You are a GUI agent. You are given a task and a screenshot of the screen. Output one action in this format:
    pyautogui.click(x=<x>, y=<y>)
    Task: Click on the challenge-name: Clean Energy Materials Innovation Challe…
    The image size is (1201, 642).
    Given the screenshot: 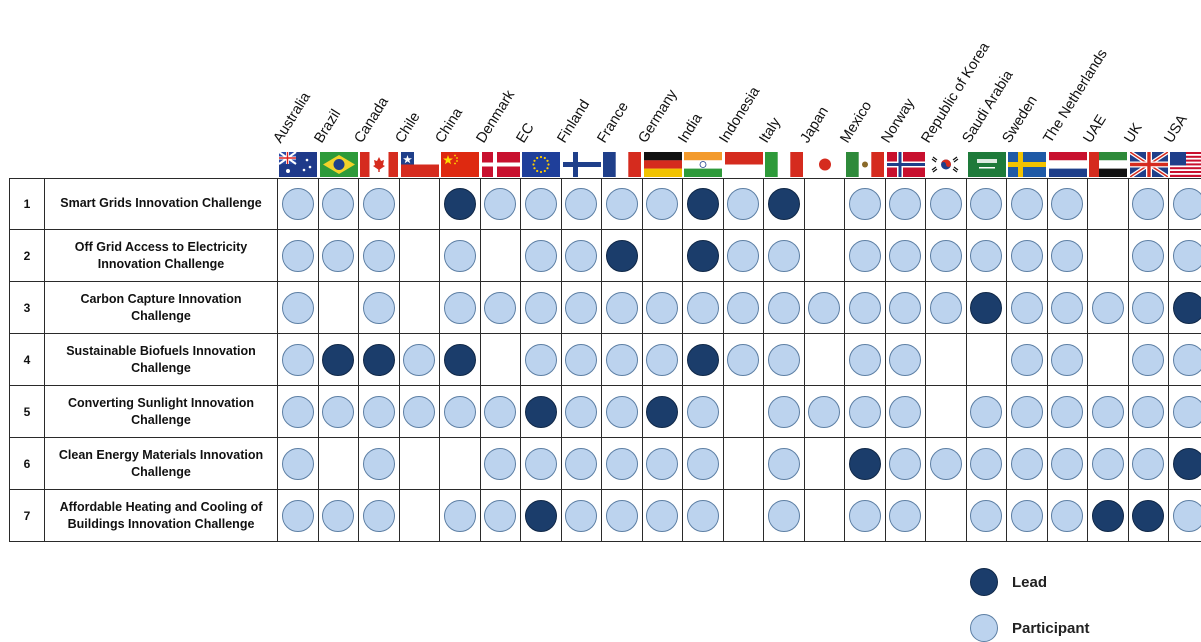 What is the action you would take?
    pyautogui.click(x=161, y=464)
    